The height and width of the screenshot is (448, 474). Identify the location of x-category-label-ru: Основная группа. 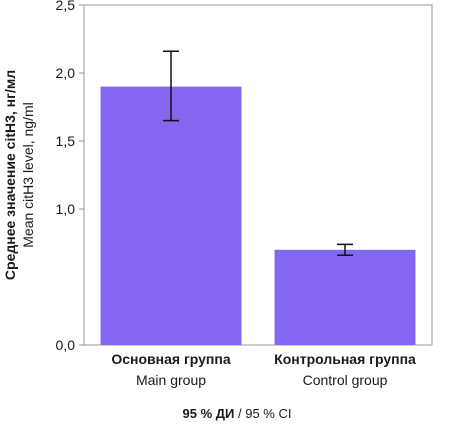
(170, 359).